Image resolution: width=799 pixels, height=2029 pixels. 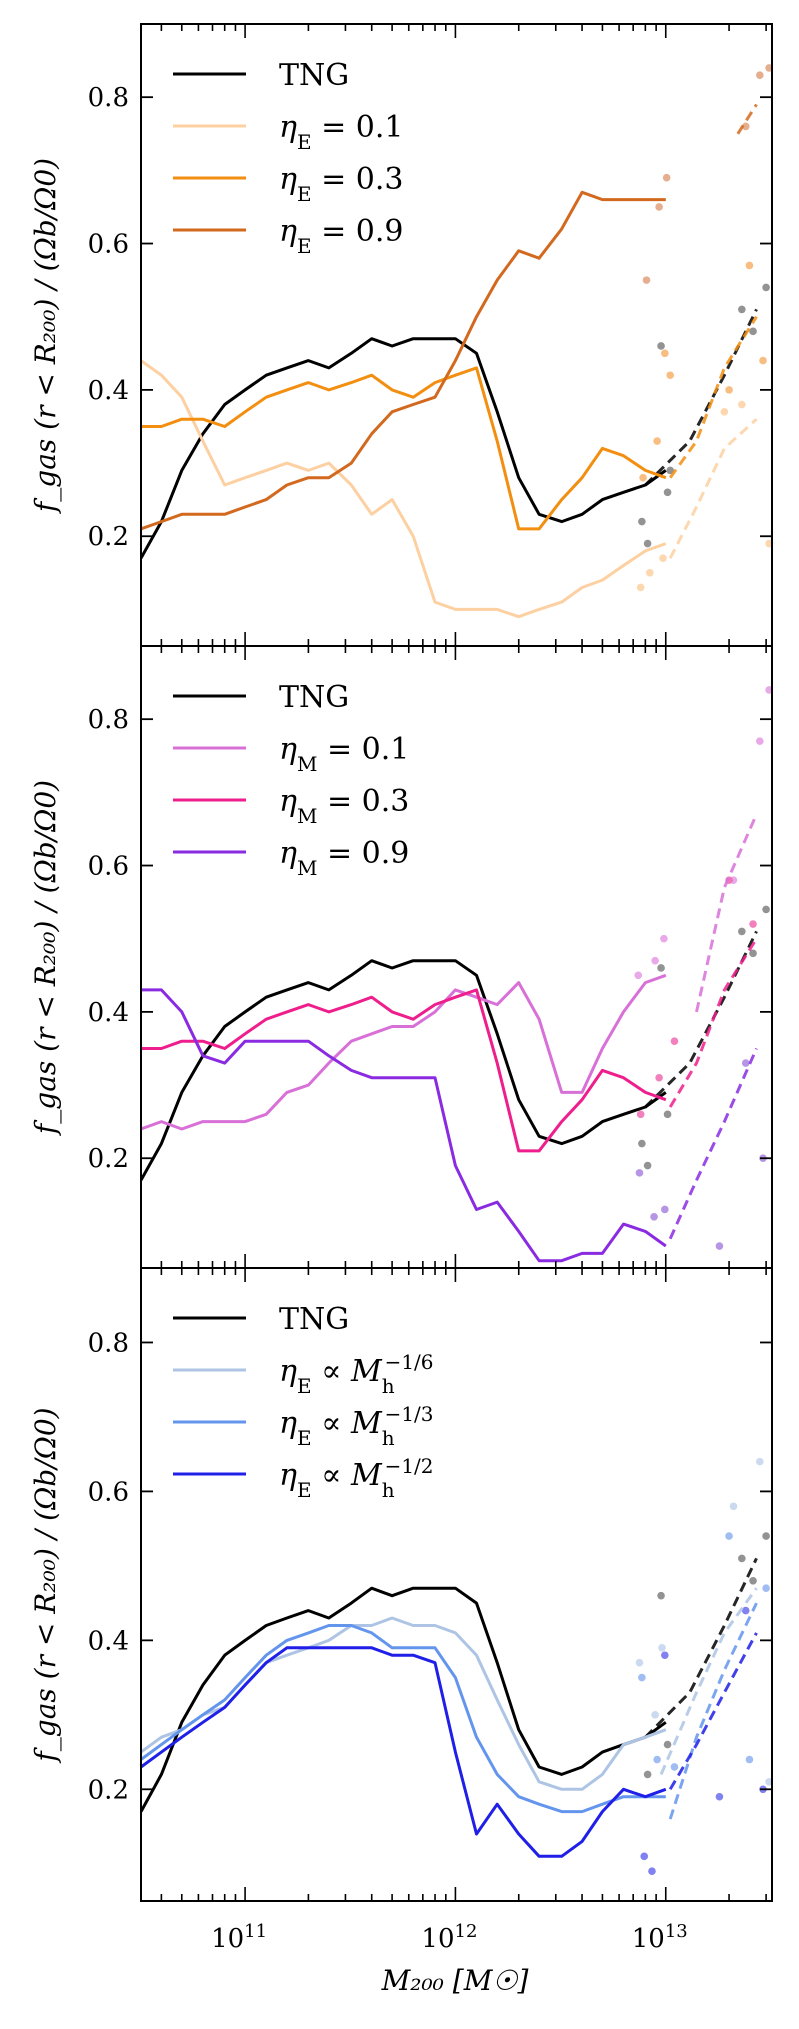 I want to click on x-tick-label-2: 1013, so click(x=660, y=1938).